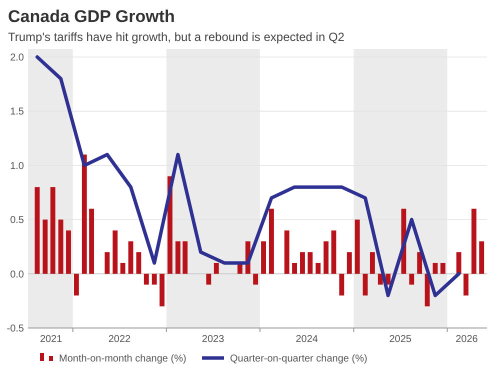 Image resolution: width=500 pixels, height=374 pixels. What do you see at coordinates (213, 339) in the screenshot?
I see `x-tick-label: 2023` at bounding box center [213, 339].